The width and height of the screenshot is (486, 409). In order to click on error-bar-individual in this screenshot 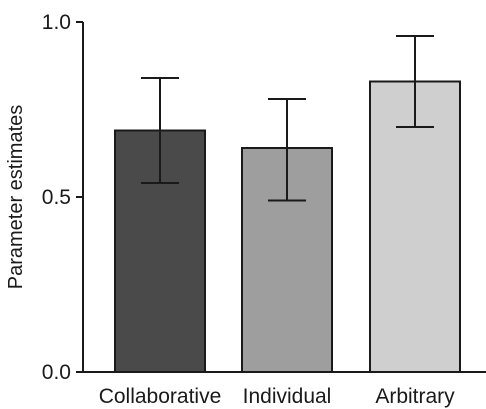, I will do `click(287, 150)`.